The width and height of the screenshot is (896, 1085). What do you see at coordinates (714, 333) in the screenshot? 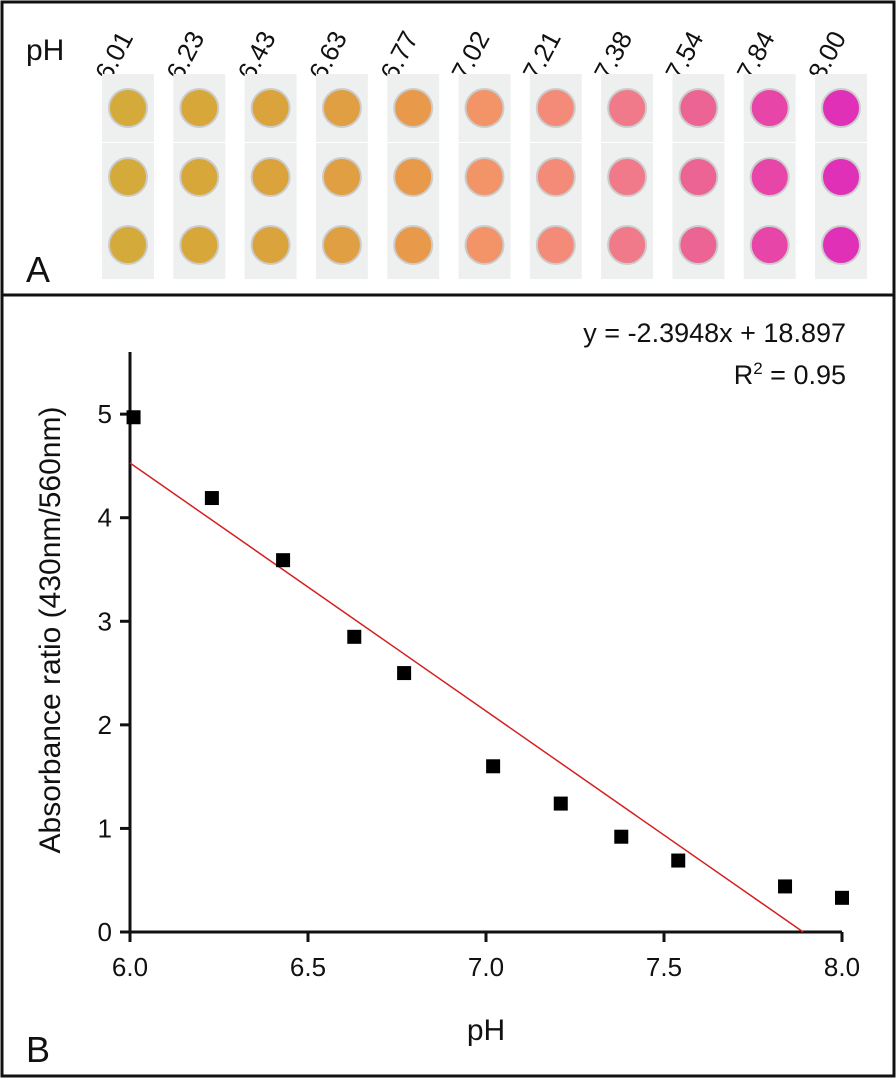
I see `equation: y = -2.3948x + 18.897` at bounding box center [714, 333].